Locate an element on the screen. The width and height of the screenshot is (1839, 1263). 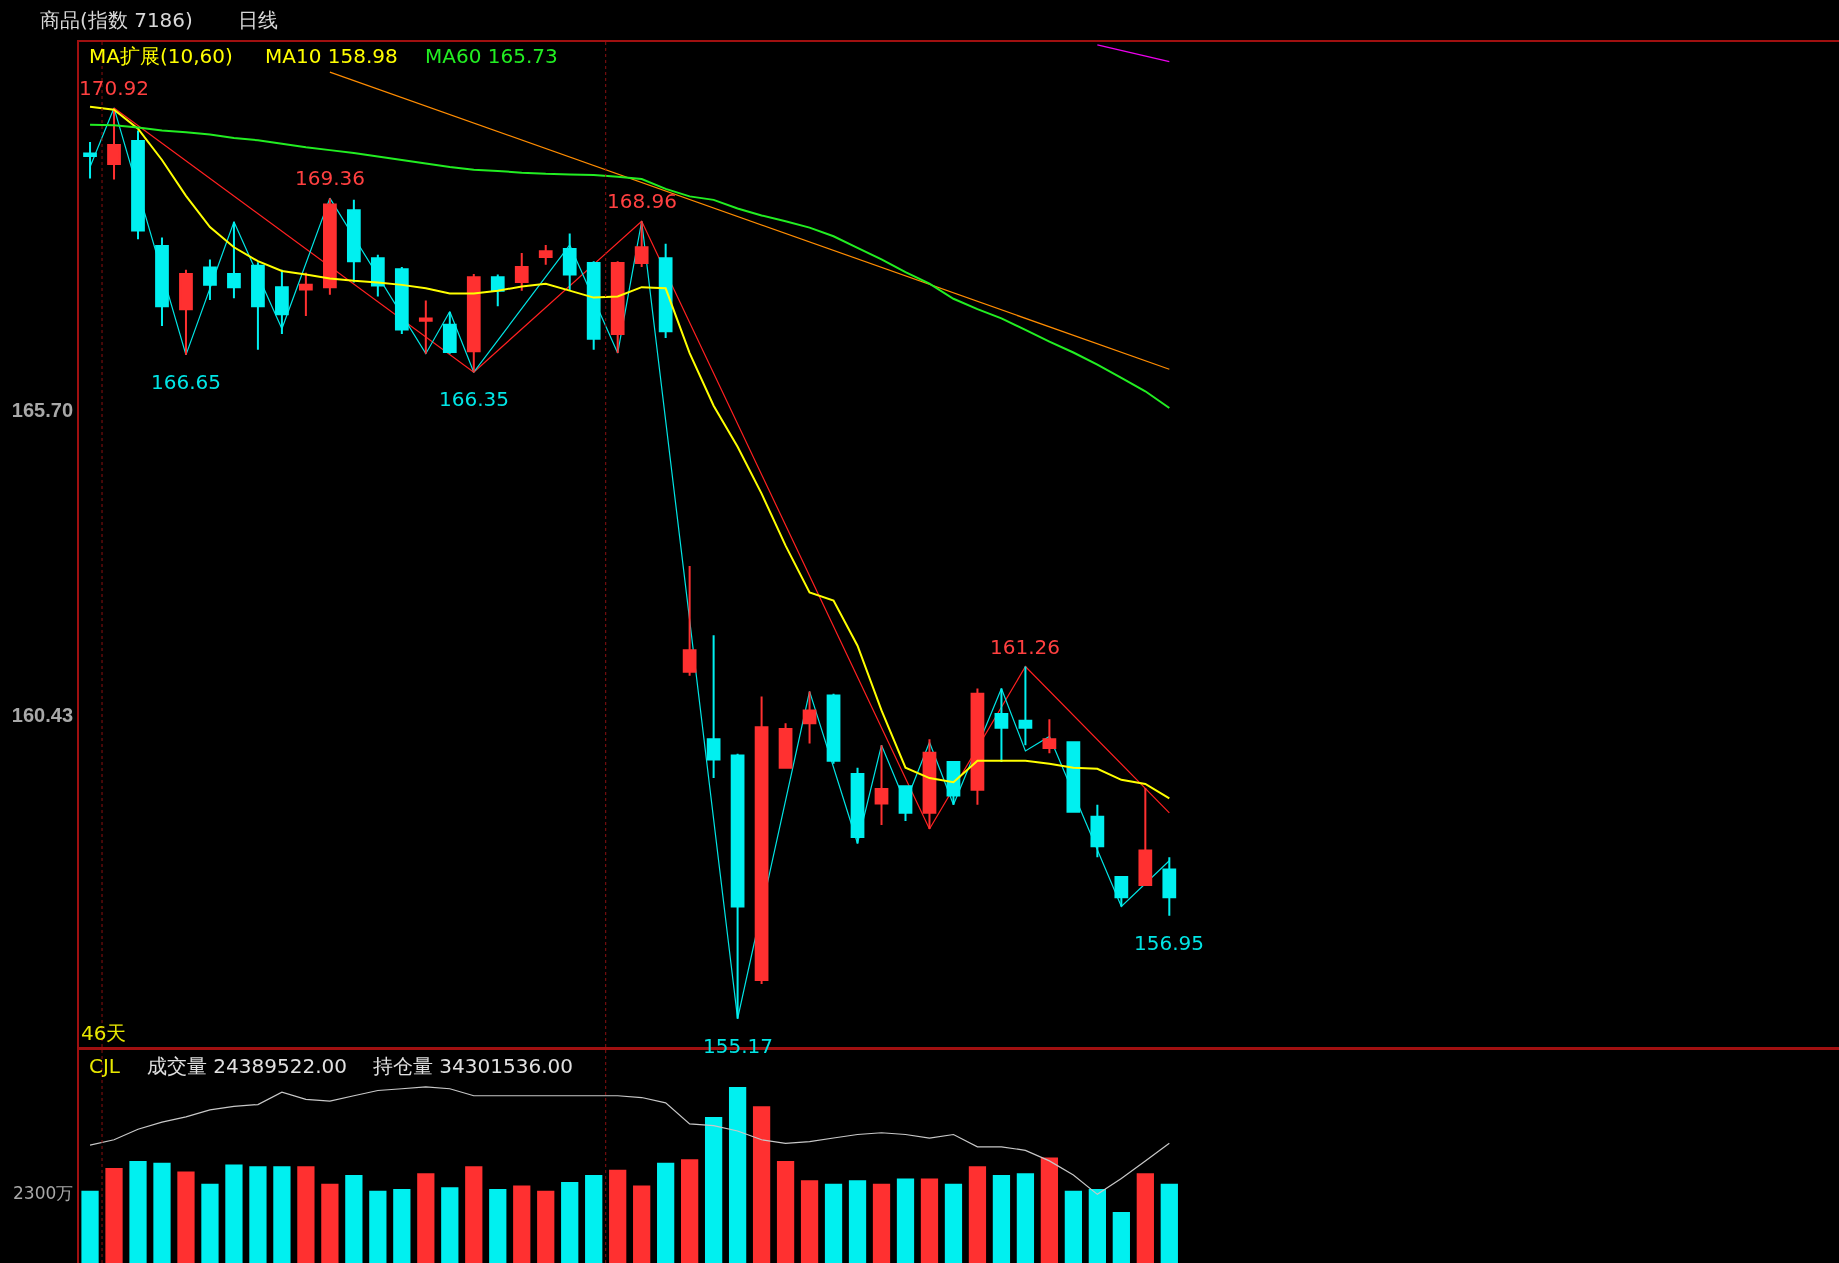
annotation: 166.65 is located at coordinates (186, 382).